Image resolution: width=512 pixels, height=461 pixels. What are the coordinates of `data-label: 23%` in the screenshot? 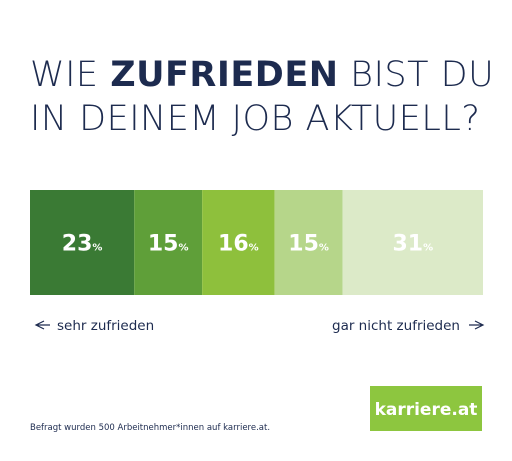 It's located at (82, 244).